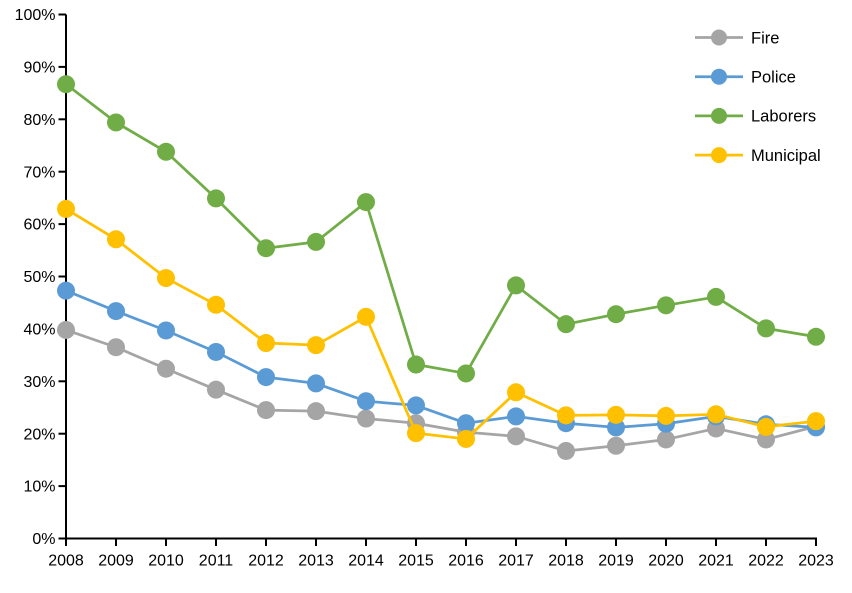  I want to click on x-tick-label: 2022, so click(766, 561).